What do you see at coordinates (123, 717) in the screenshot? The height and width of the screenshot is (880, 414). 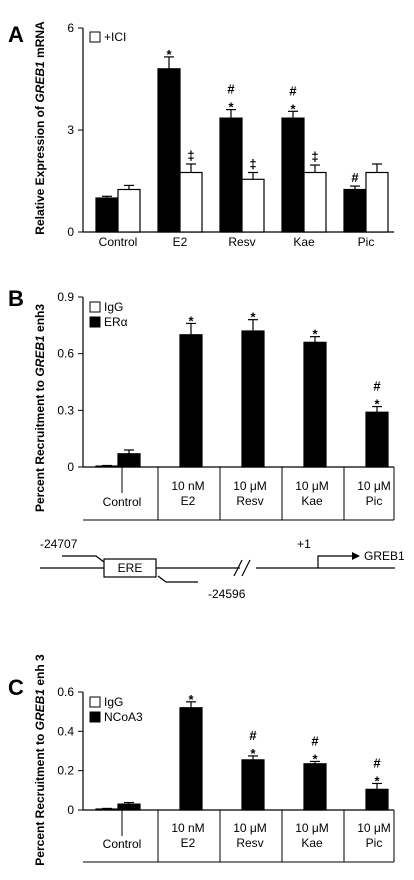 I see `panel-c-legend-label: NCoA3` at bounding box center [123, 717].